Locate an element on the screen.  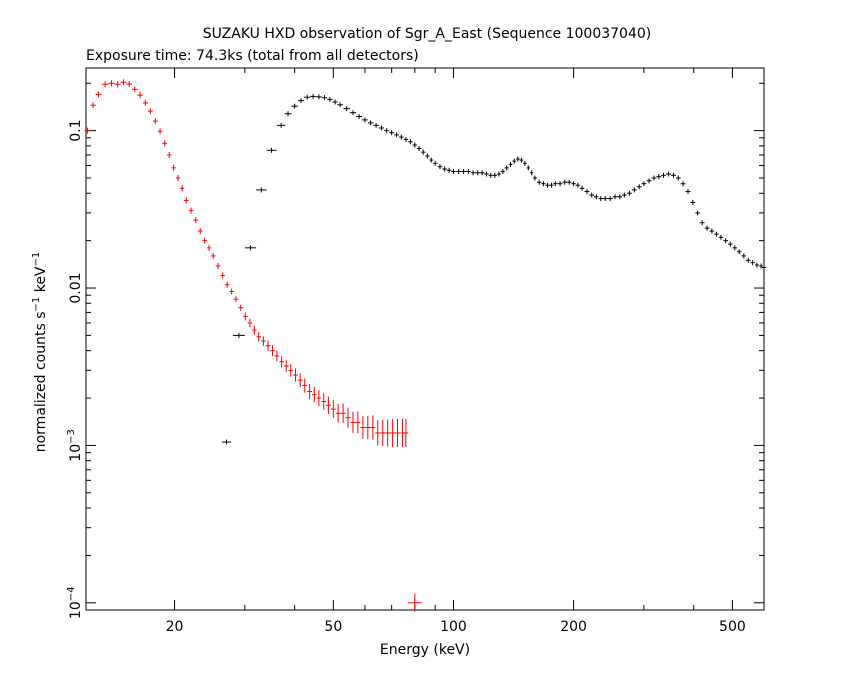
y-tick-label: 10−4 is located at coordinates (75, 603).